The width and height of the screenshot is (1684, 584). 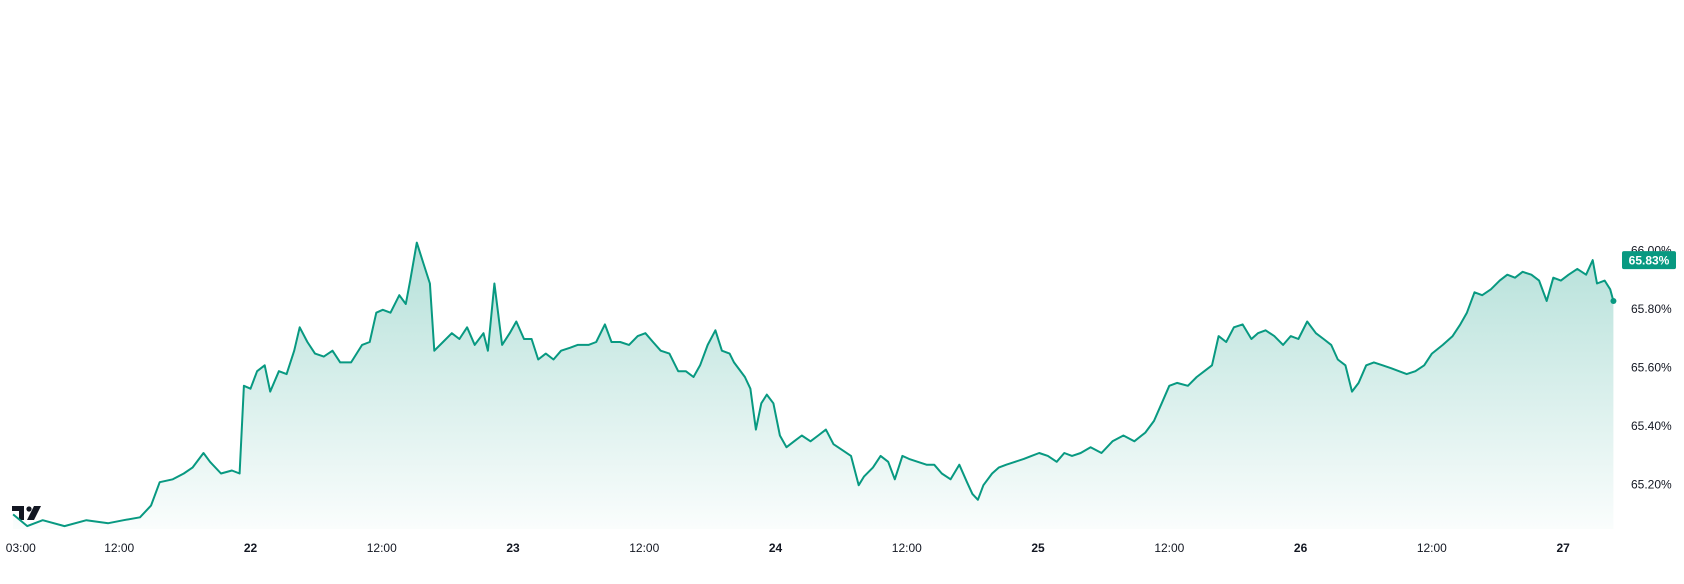 I want to click on price-label-bg, so click(x=1649, y=260).